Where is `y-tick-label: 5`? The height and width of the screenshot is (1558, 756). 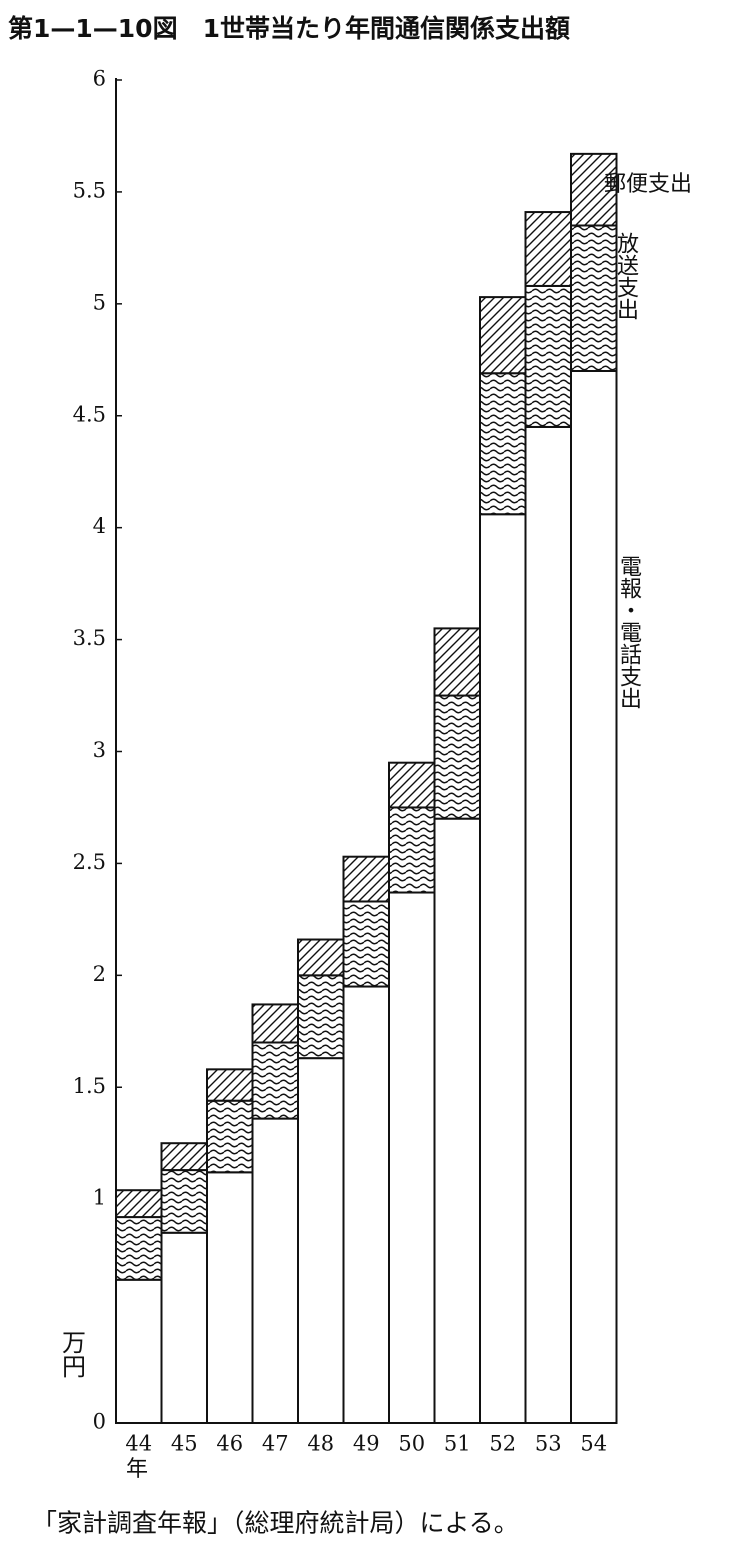 y-tick-label: 5 is located at coordinates (99, 302).